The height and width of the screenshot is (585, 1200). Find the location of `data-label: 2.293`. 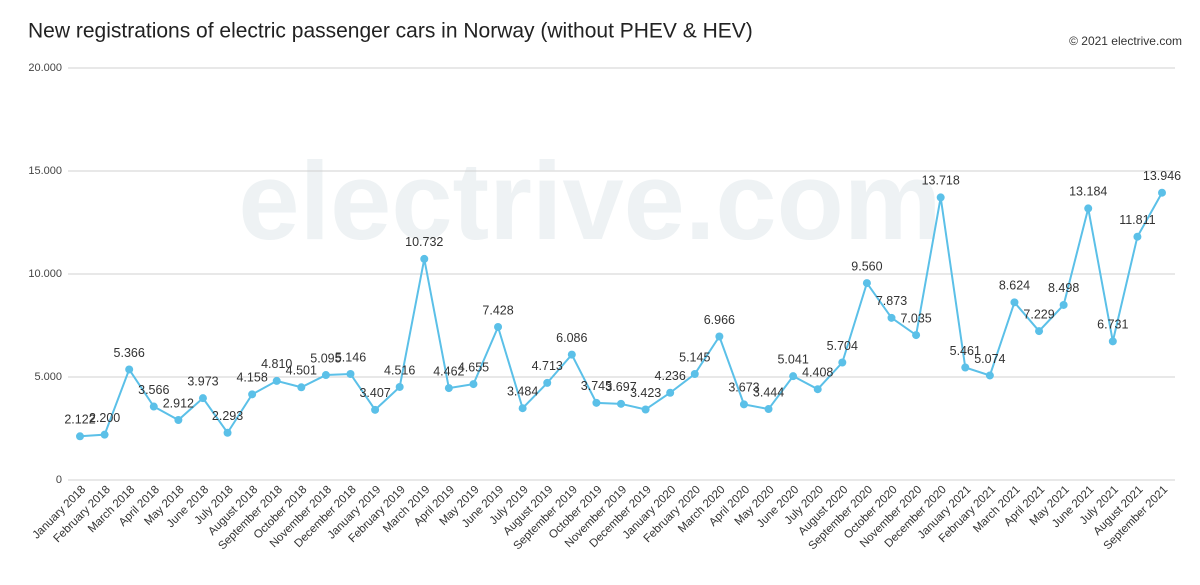

data-label: 2.293 is located at coordinates (227, 416).